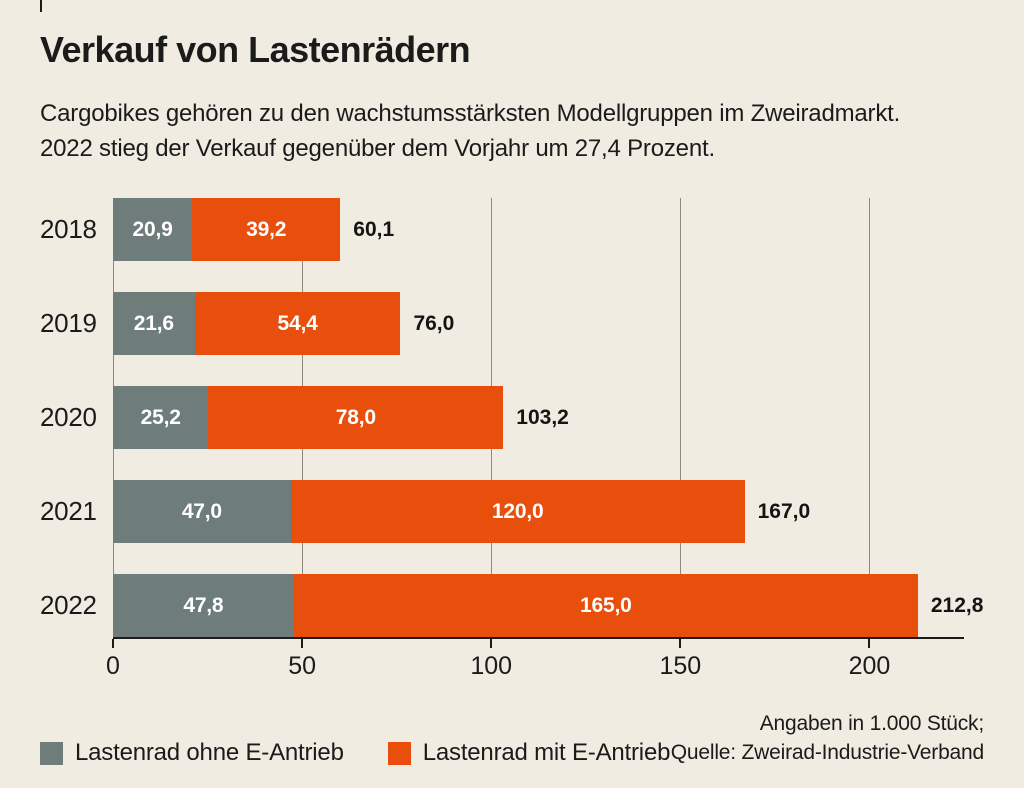  I want to click on year-label: 2022, so click(68, 605).